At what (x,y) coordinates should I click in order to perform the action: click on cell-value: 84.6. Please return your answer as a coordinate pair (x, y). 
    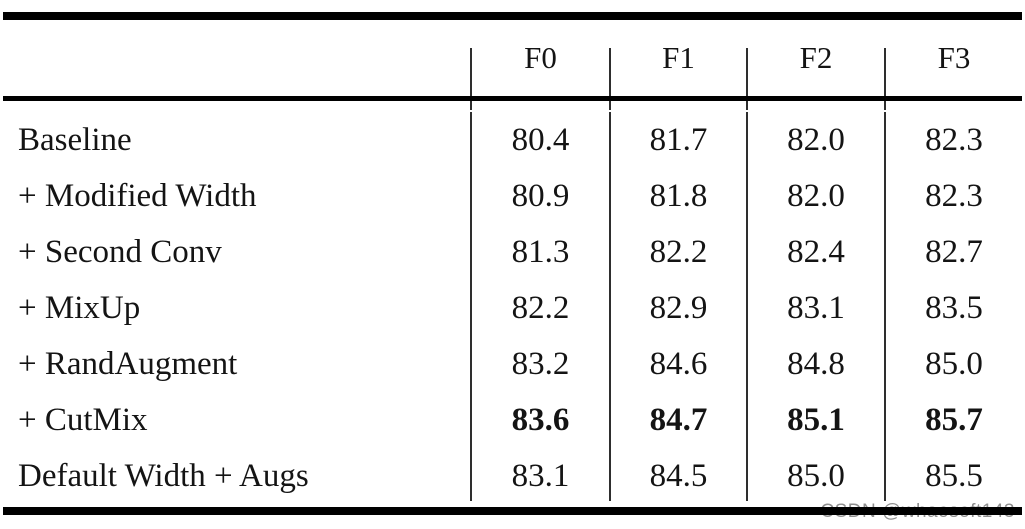
    Looking at the image, I should click on (678, 363).